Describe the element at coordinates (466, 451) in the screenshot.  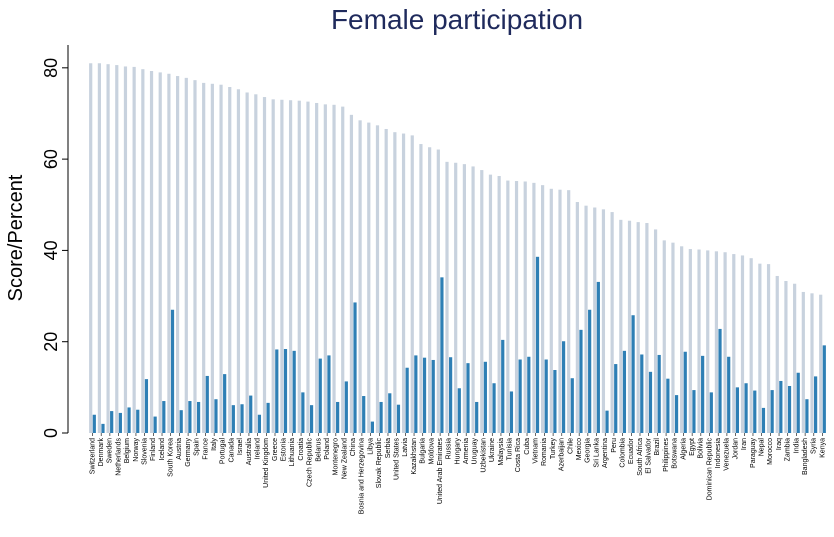
I see `category-label: Armenia` at that location.